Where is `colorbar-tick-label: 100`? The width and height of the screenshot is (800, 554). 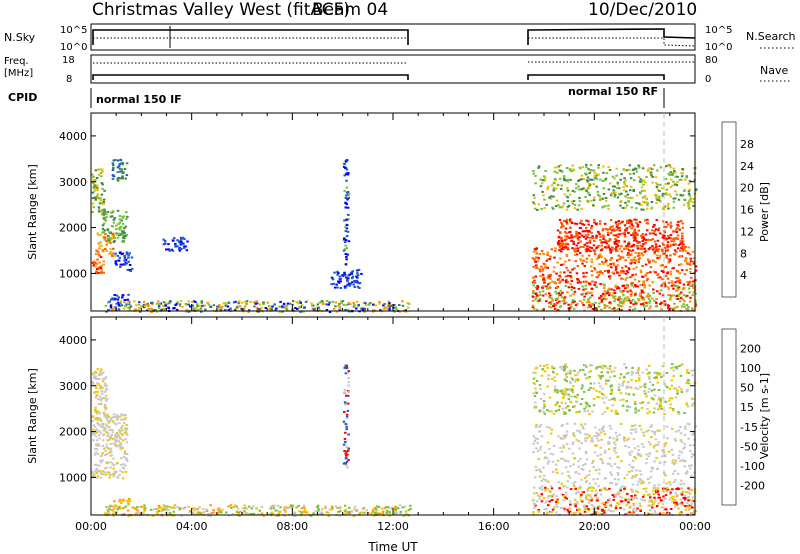
colorbar-tick-label: 100 is located at coordinates (750, 368).